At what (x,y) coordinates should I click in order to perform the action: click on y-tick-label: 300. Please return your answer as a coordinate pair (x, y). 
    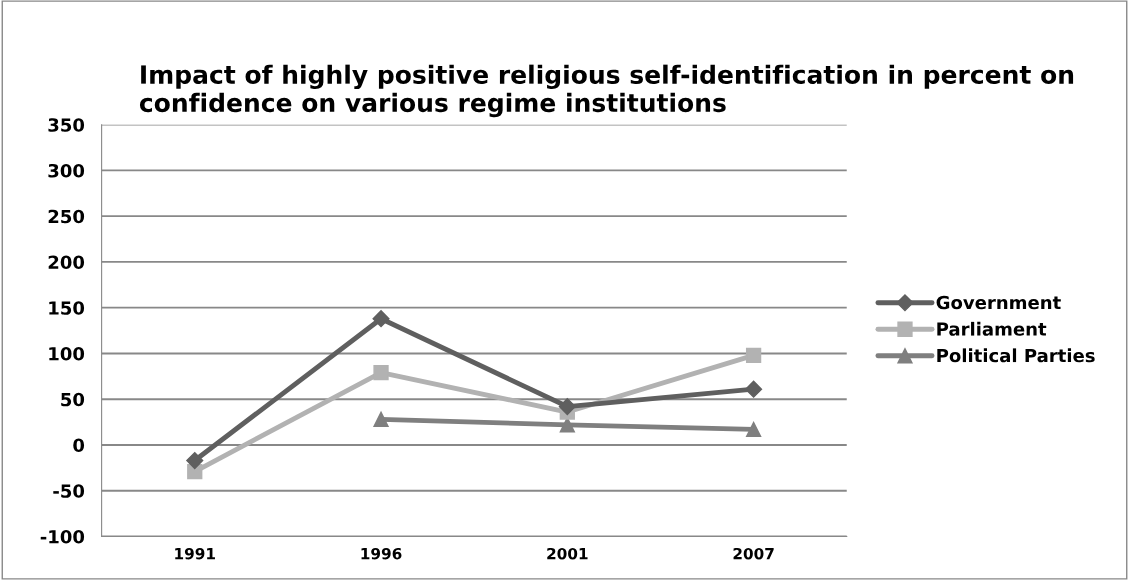
    Looking at the image, I should click on (66, 170).